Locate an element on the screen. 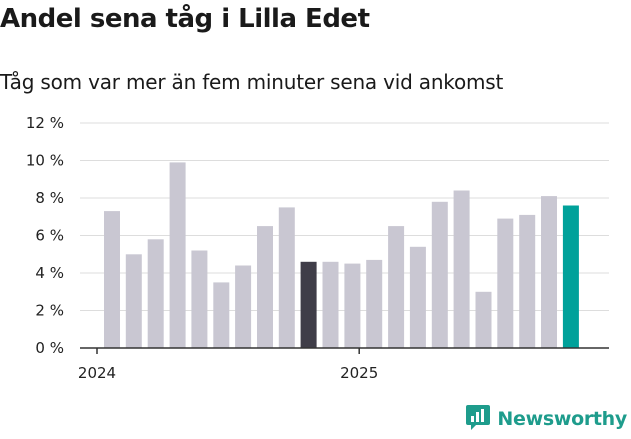 The width and height of the screenshot is (631, 439). x-tick-label: 2025 is located at coordinates (359, 373).